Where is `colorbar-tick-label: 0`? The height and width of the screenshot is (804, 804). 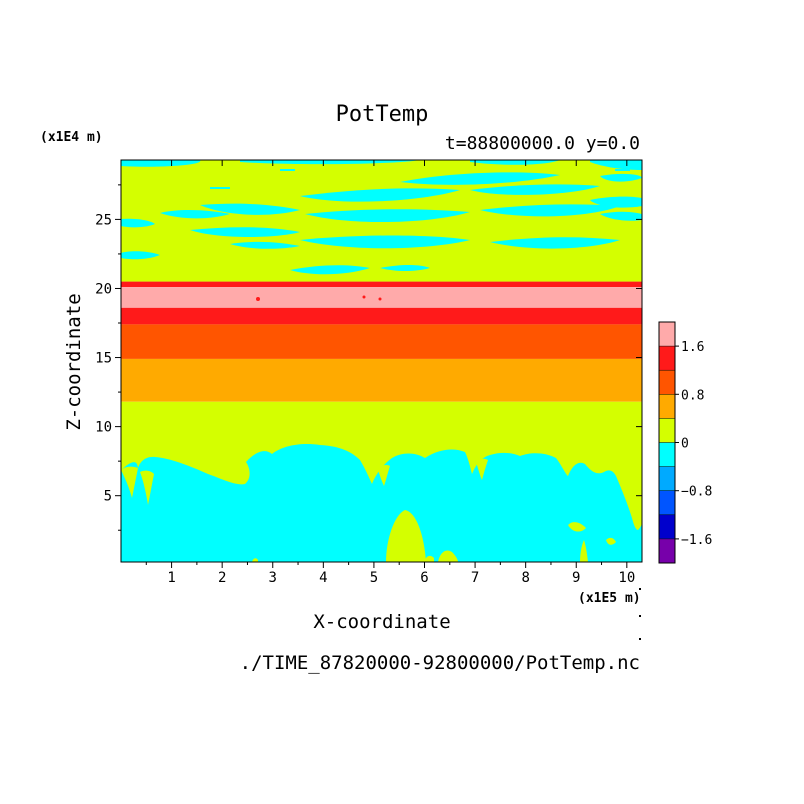 colorbar-tick-label: 0 is located at coordinates (685, 444).